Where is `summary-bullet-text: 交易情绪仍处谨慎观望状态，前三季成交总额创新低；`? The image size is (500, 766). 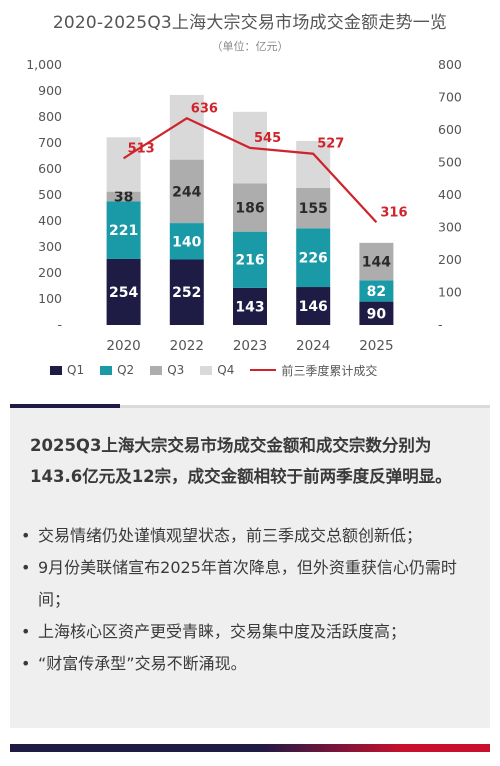
summary-bullet-text: 交易情绪仍处谨慎观望状态，前三季成交总额创新低； is located at coordinates (230, 535).